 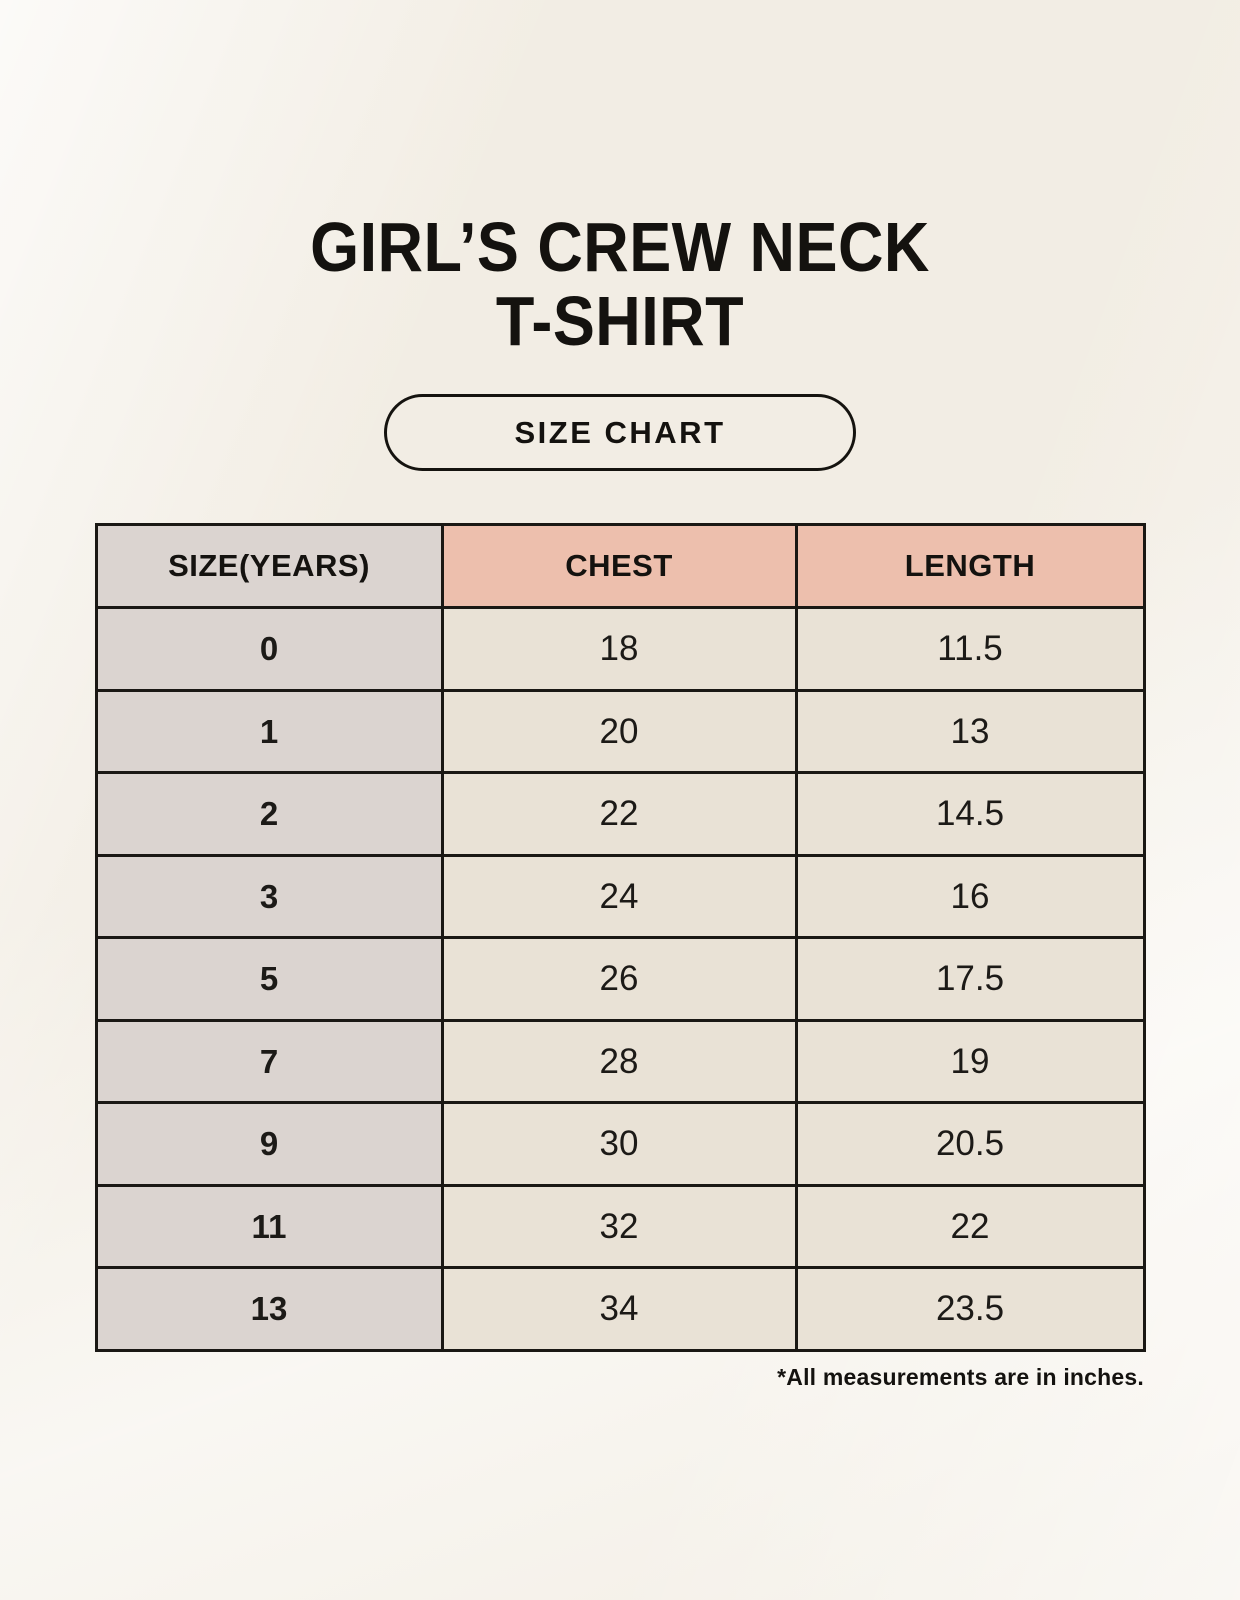 I want to click on table-row: 1 20 13, so click(x=620, y=731).